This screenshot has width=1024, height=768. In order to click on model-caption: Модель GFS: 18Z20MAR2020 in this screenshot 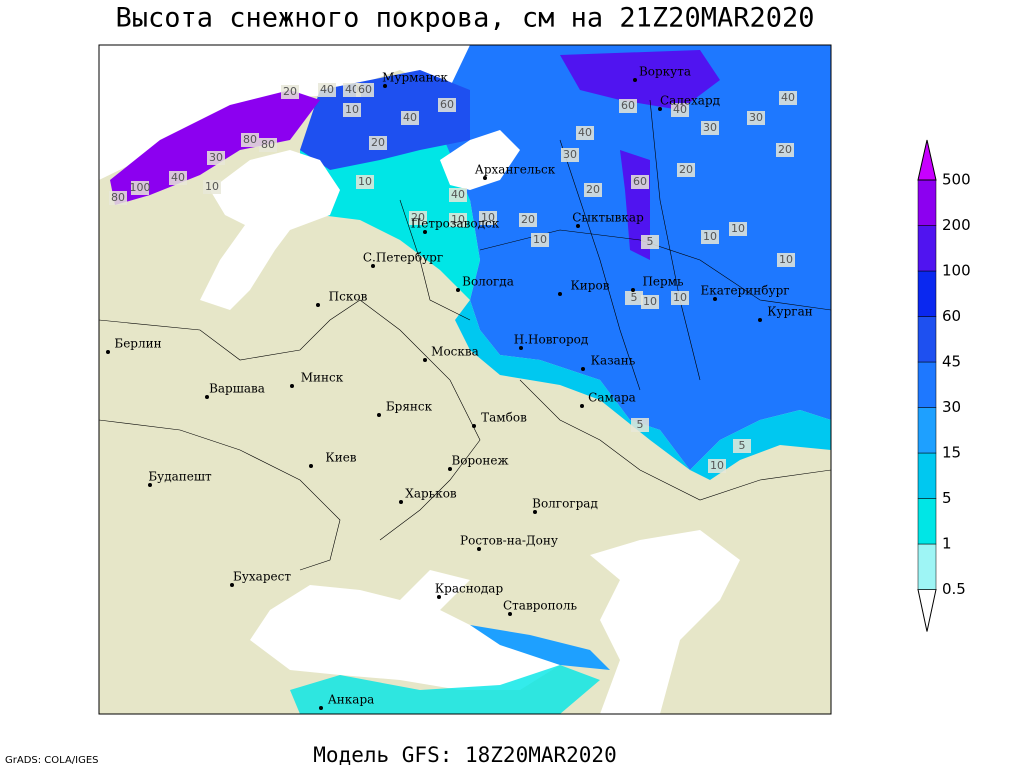, I will do `click(464, 755)`.